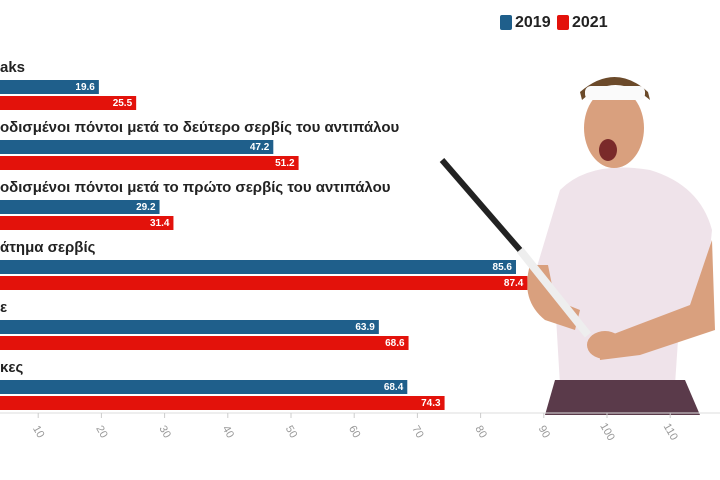 The width and height of the screenshot is (720, 480). Describe the element at coordinates (101, 432) in the screenshot. I see `x-tick-label: 20` at that location.